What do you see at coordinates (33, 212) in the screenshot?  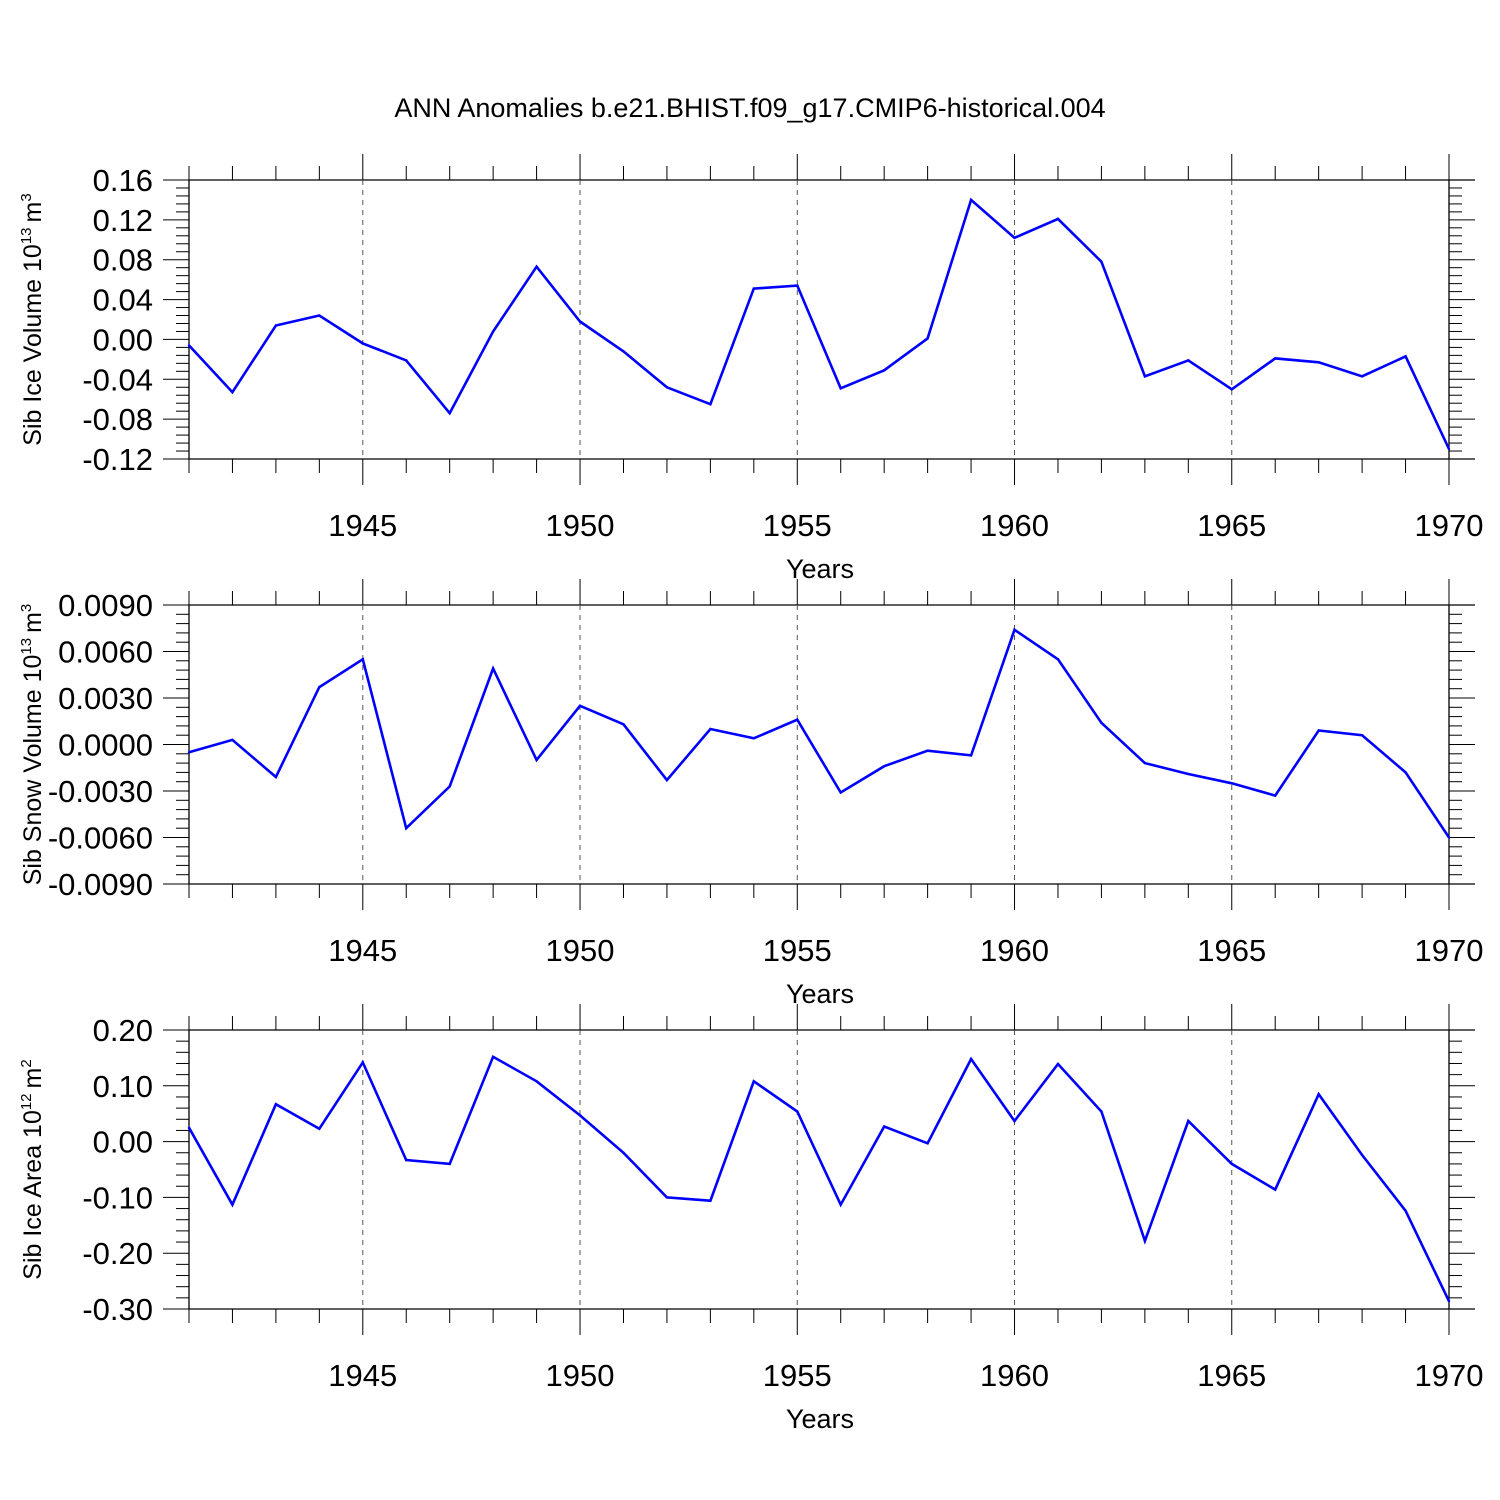 I see `y-axis-label-unit: m` at bounding box center [33, 212].